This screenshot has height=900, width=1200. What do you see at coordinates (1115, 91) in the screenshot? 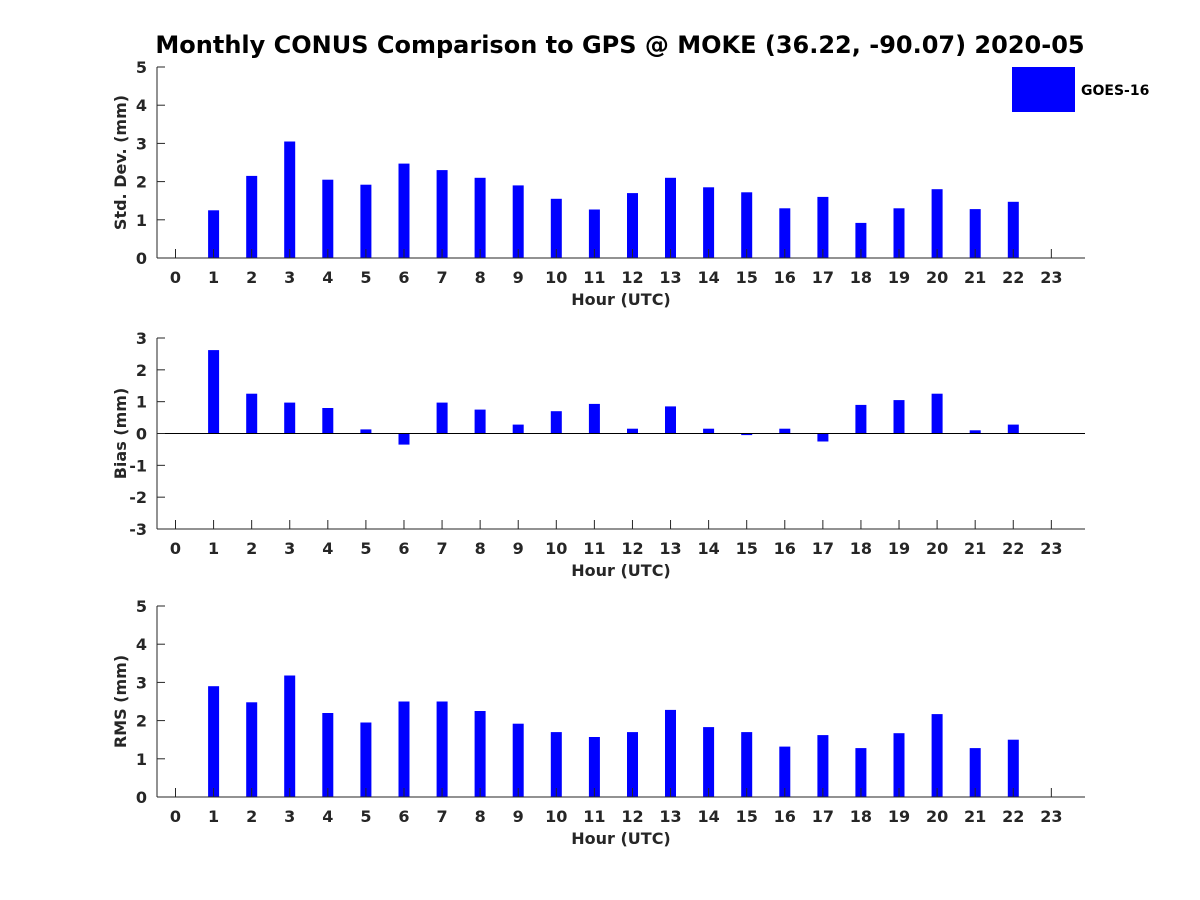
I see `legend-label: GOES-16` at bounding box center [1115, 91].